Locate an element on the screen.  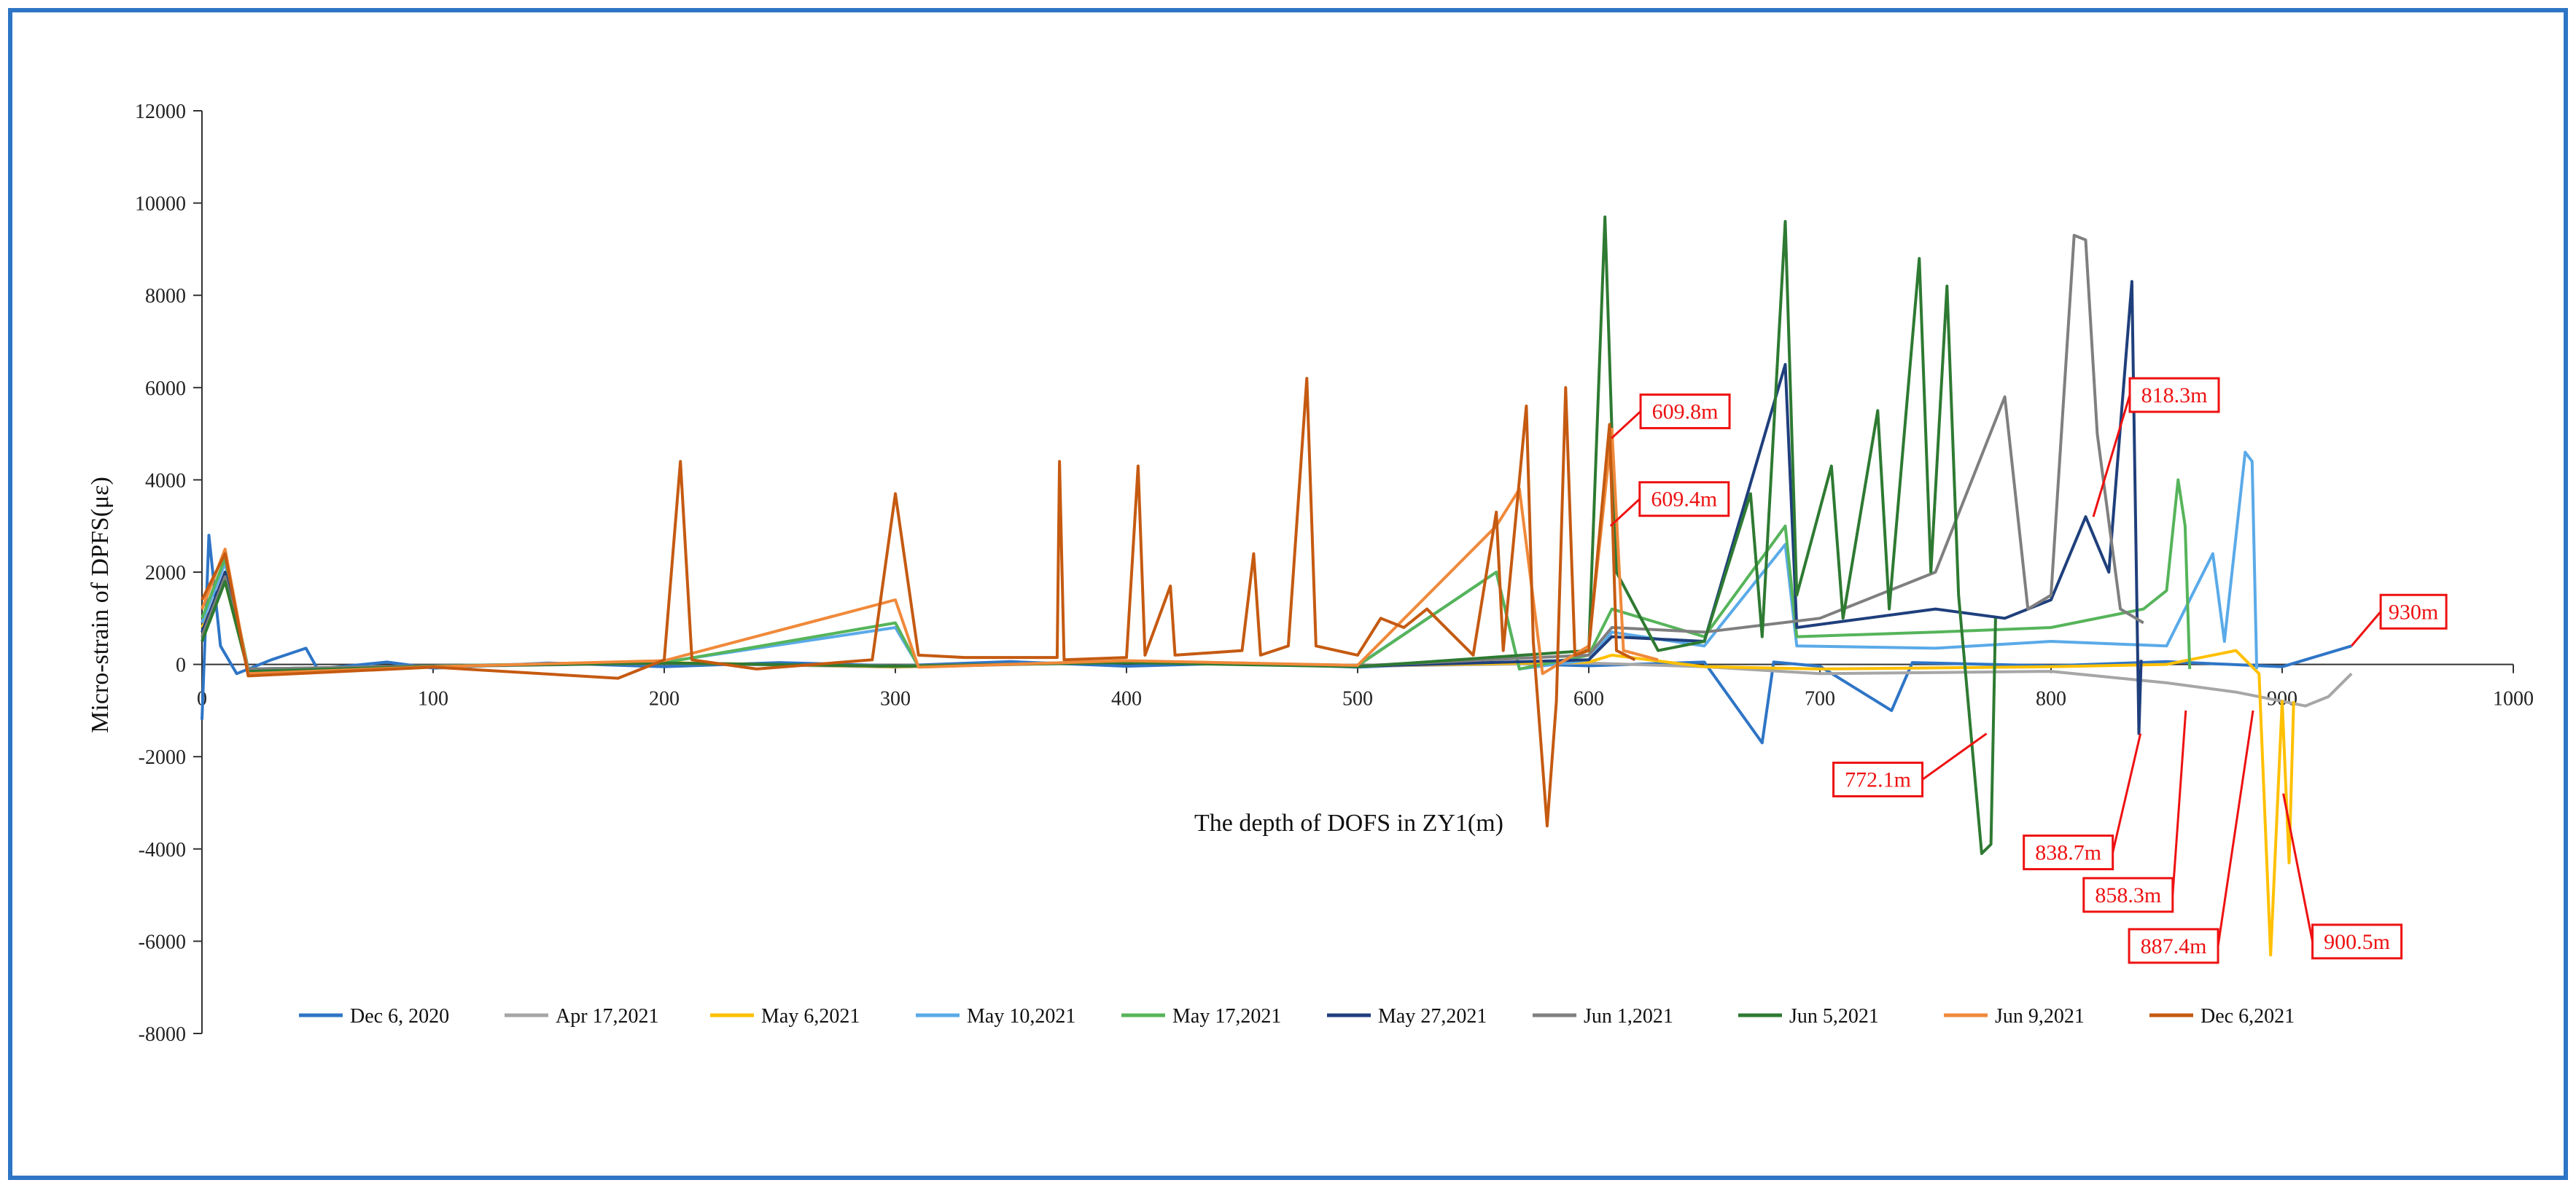
x-tick-label: 700 is located at coordinates (1820, 699).